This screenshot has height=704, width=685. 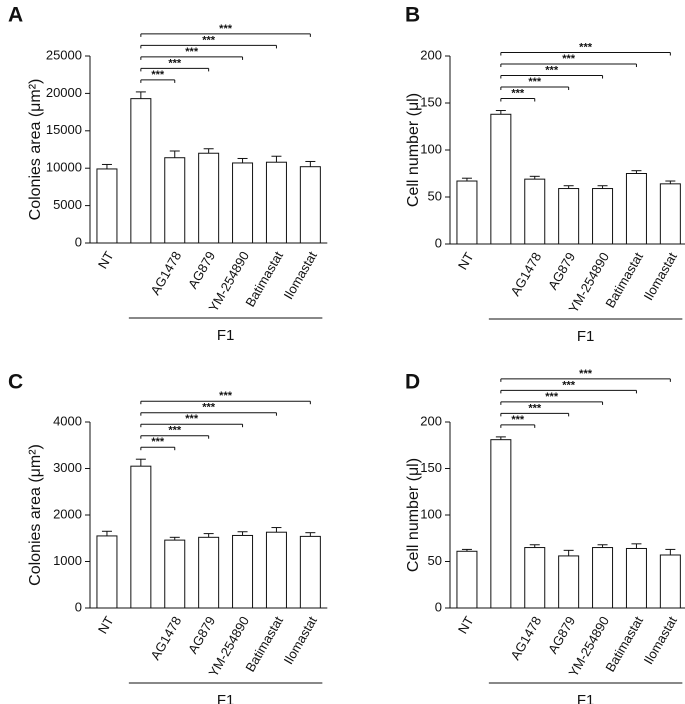 What do you see at coordinates (15, 382) in the screenshot?
I see `panel-label: C` at bounding box center [15, 382].